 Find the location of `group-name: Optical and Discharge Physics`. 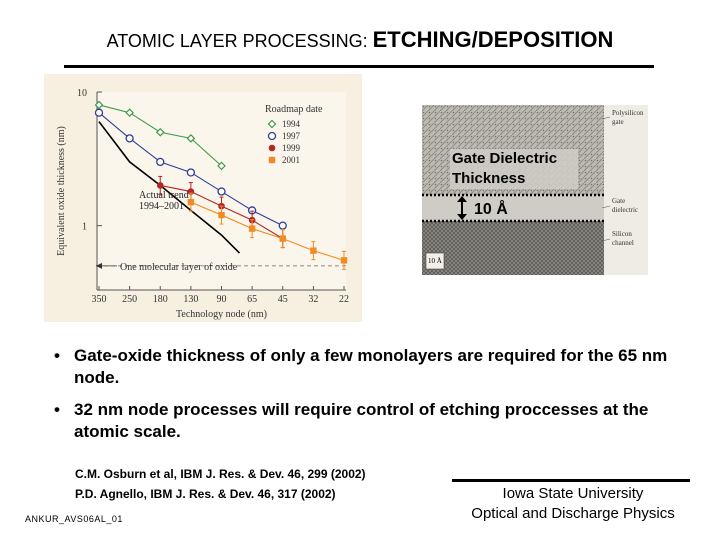

group-name: Optical and Discharge Physics is located at coordinates (573, 513).